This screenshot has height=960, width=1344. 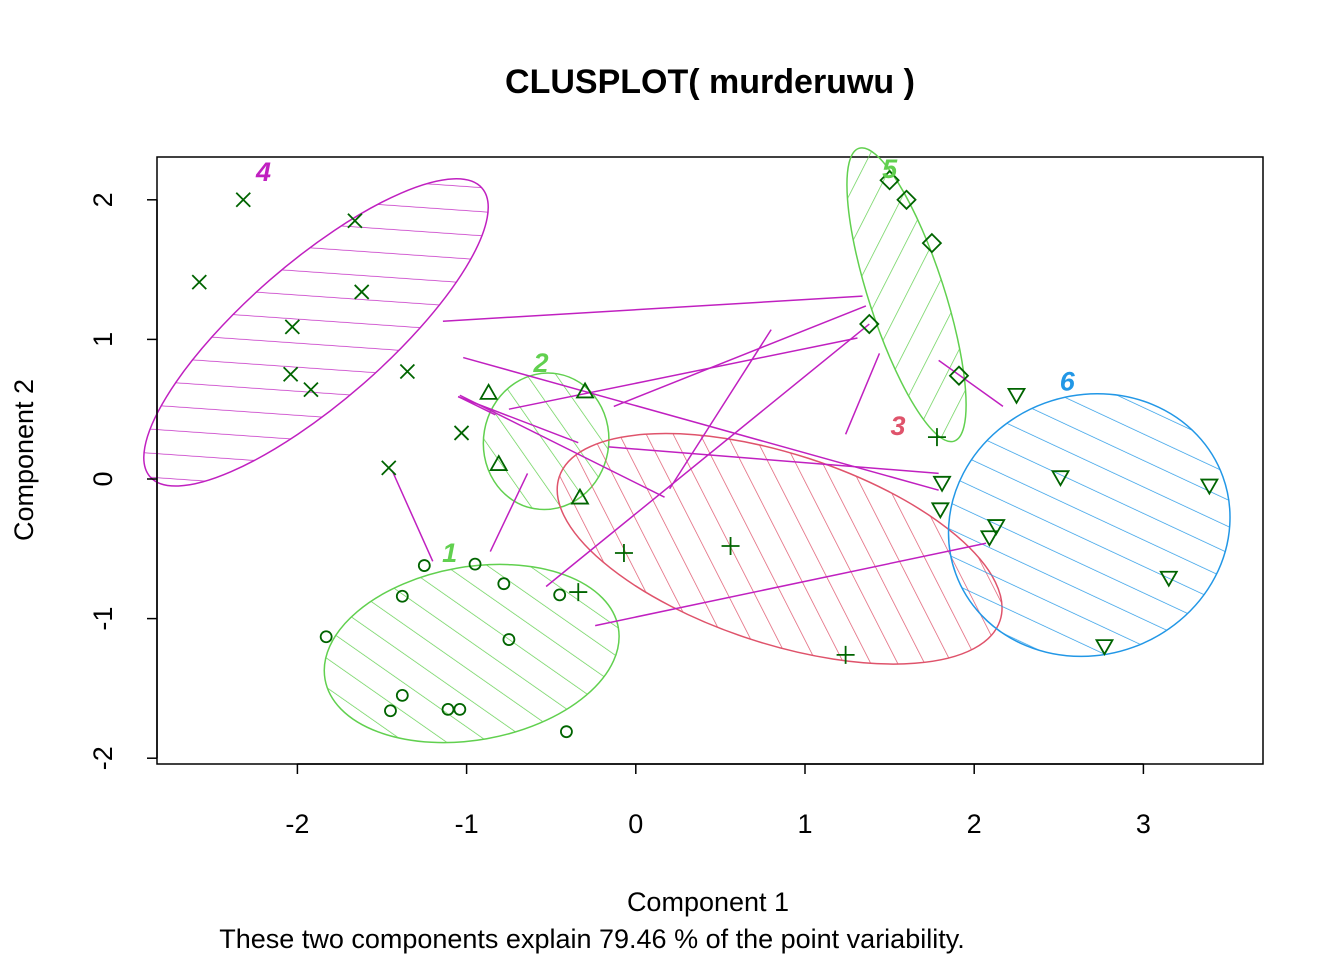 What do you see at coordinates (103, 339) in the screenshot?
I see `y-tick-label: 1` at bounding box center [103, 339].